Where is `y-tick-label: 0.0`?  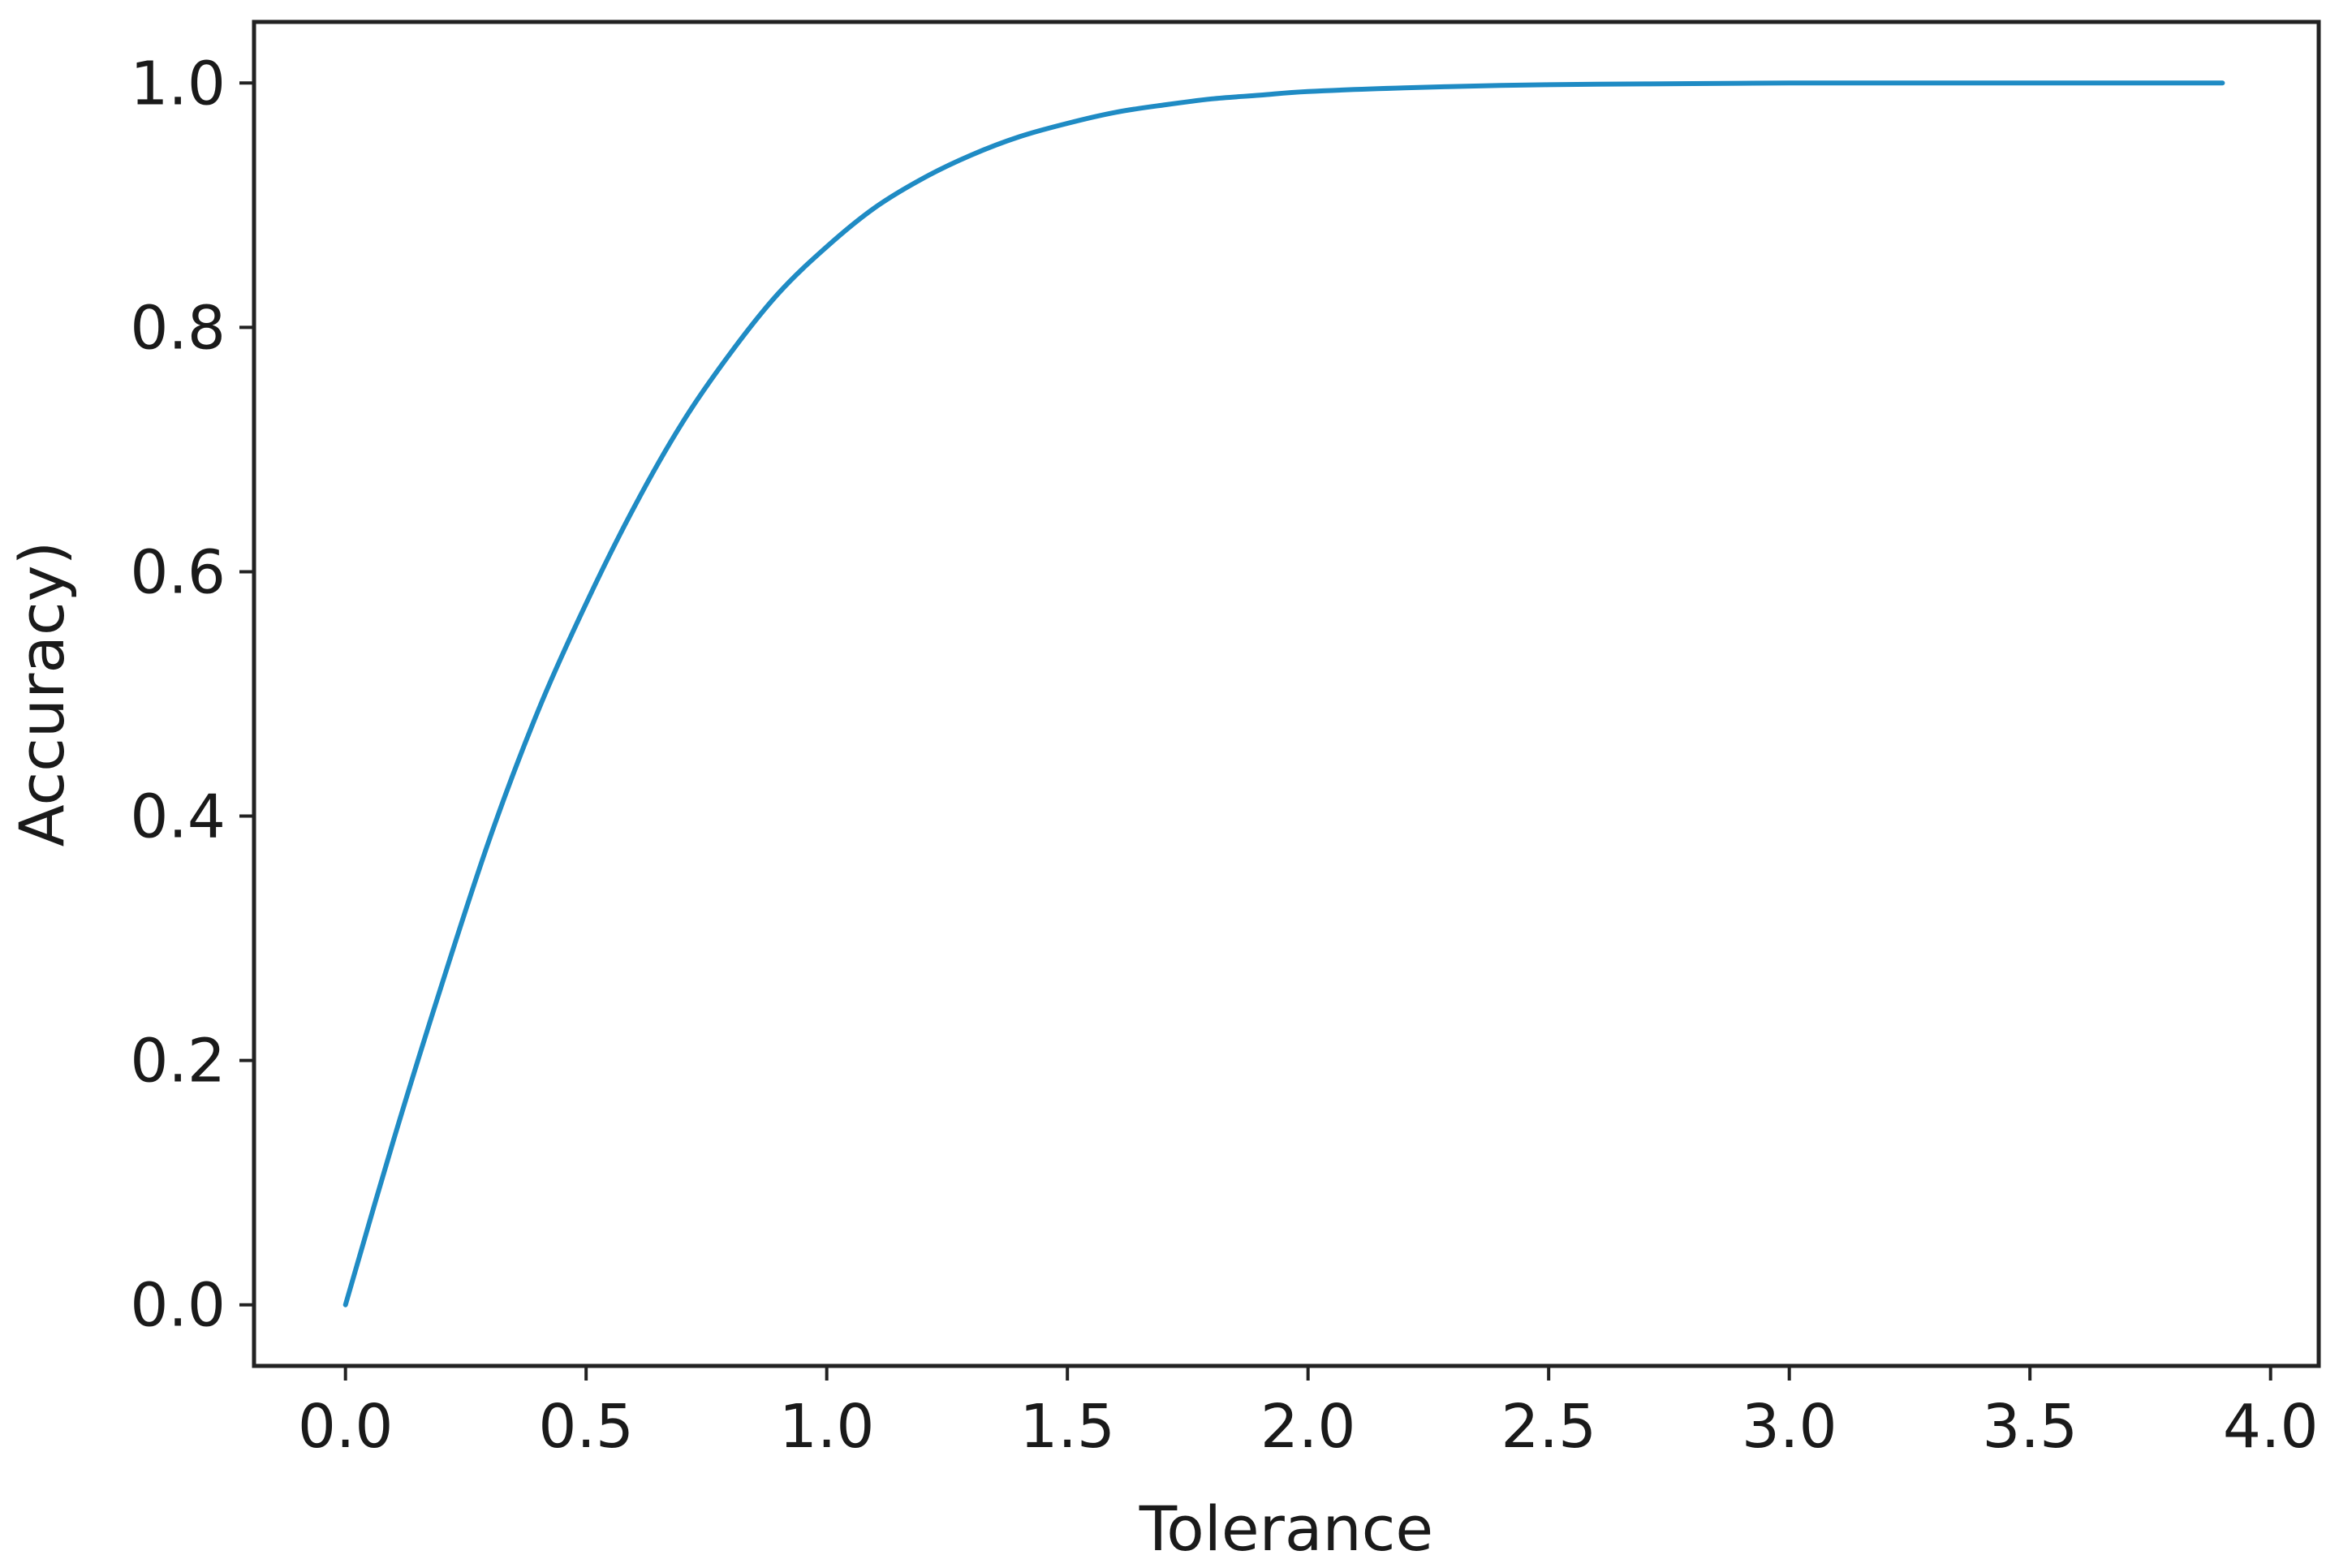
y-tick-label: 0.0 is located at coordinates (178, 1306).